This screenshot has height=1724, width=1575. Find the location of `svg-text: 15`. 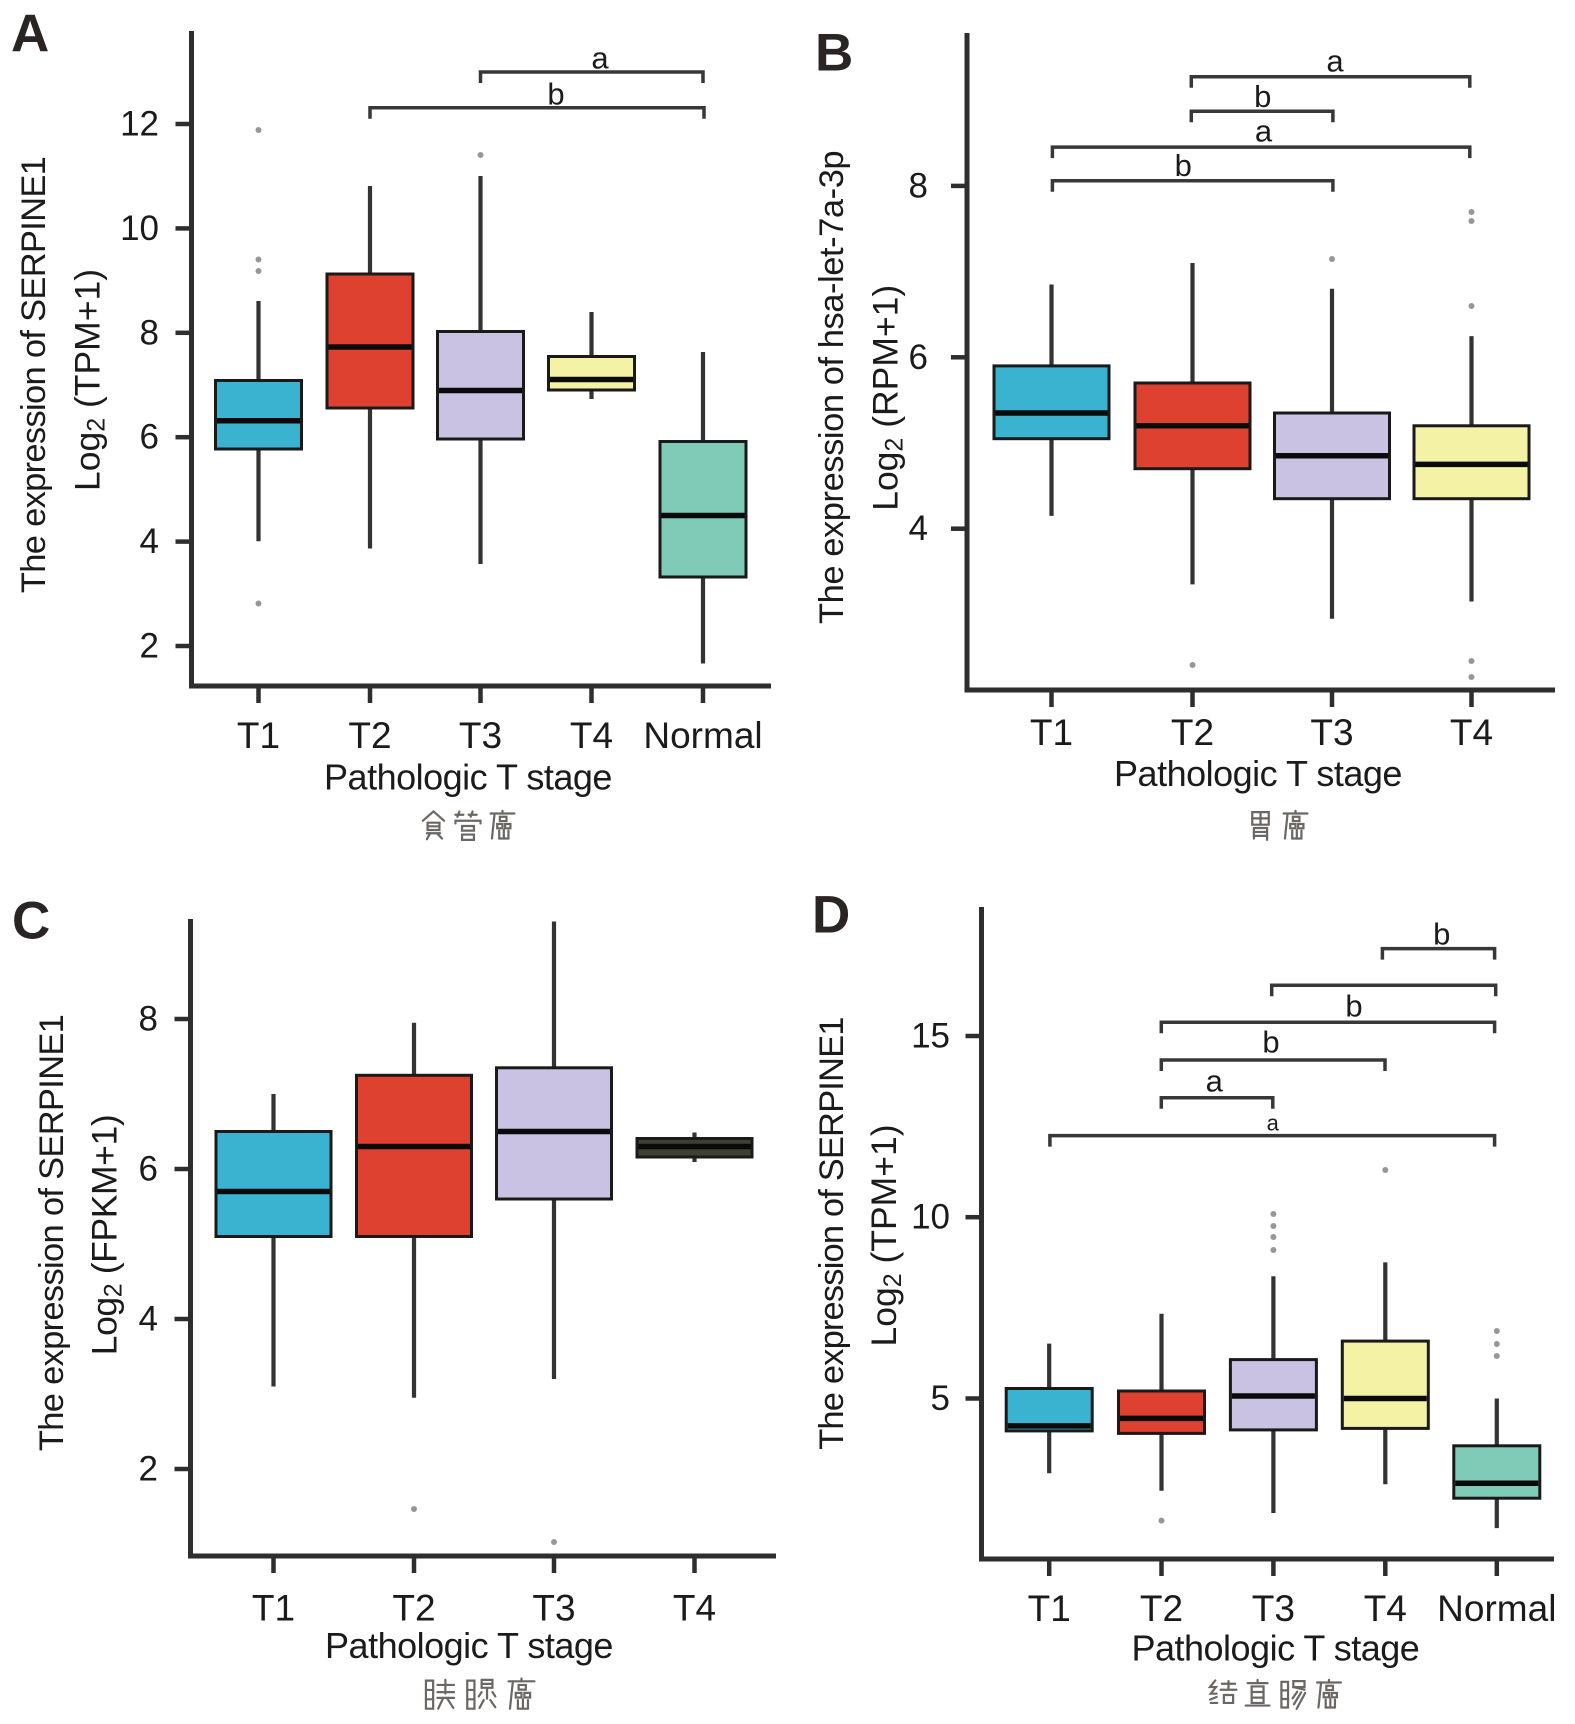

svg-text: 15 is located at coordinates (930, 1036).